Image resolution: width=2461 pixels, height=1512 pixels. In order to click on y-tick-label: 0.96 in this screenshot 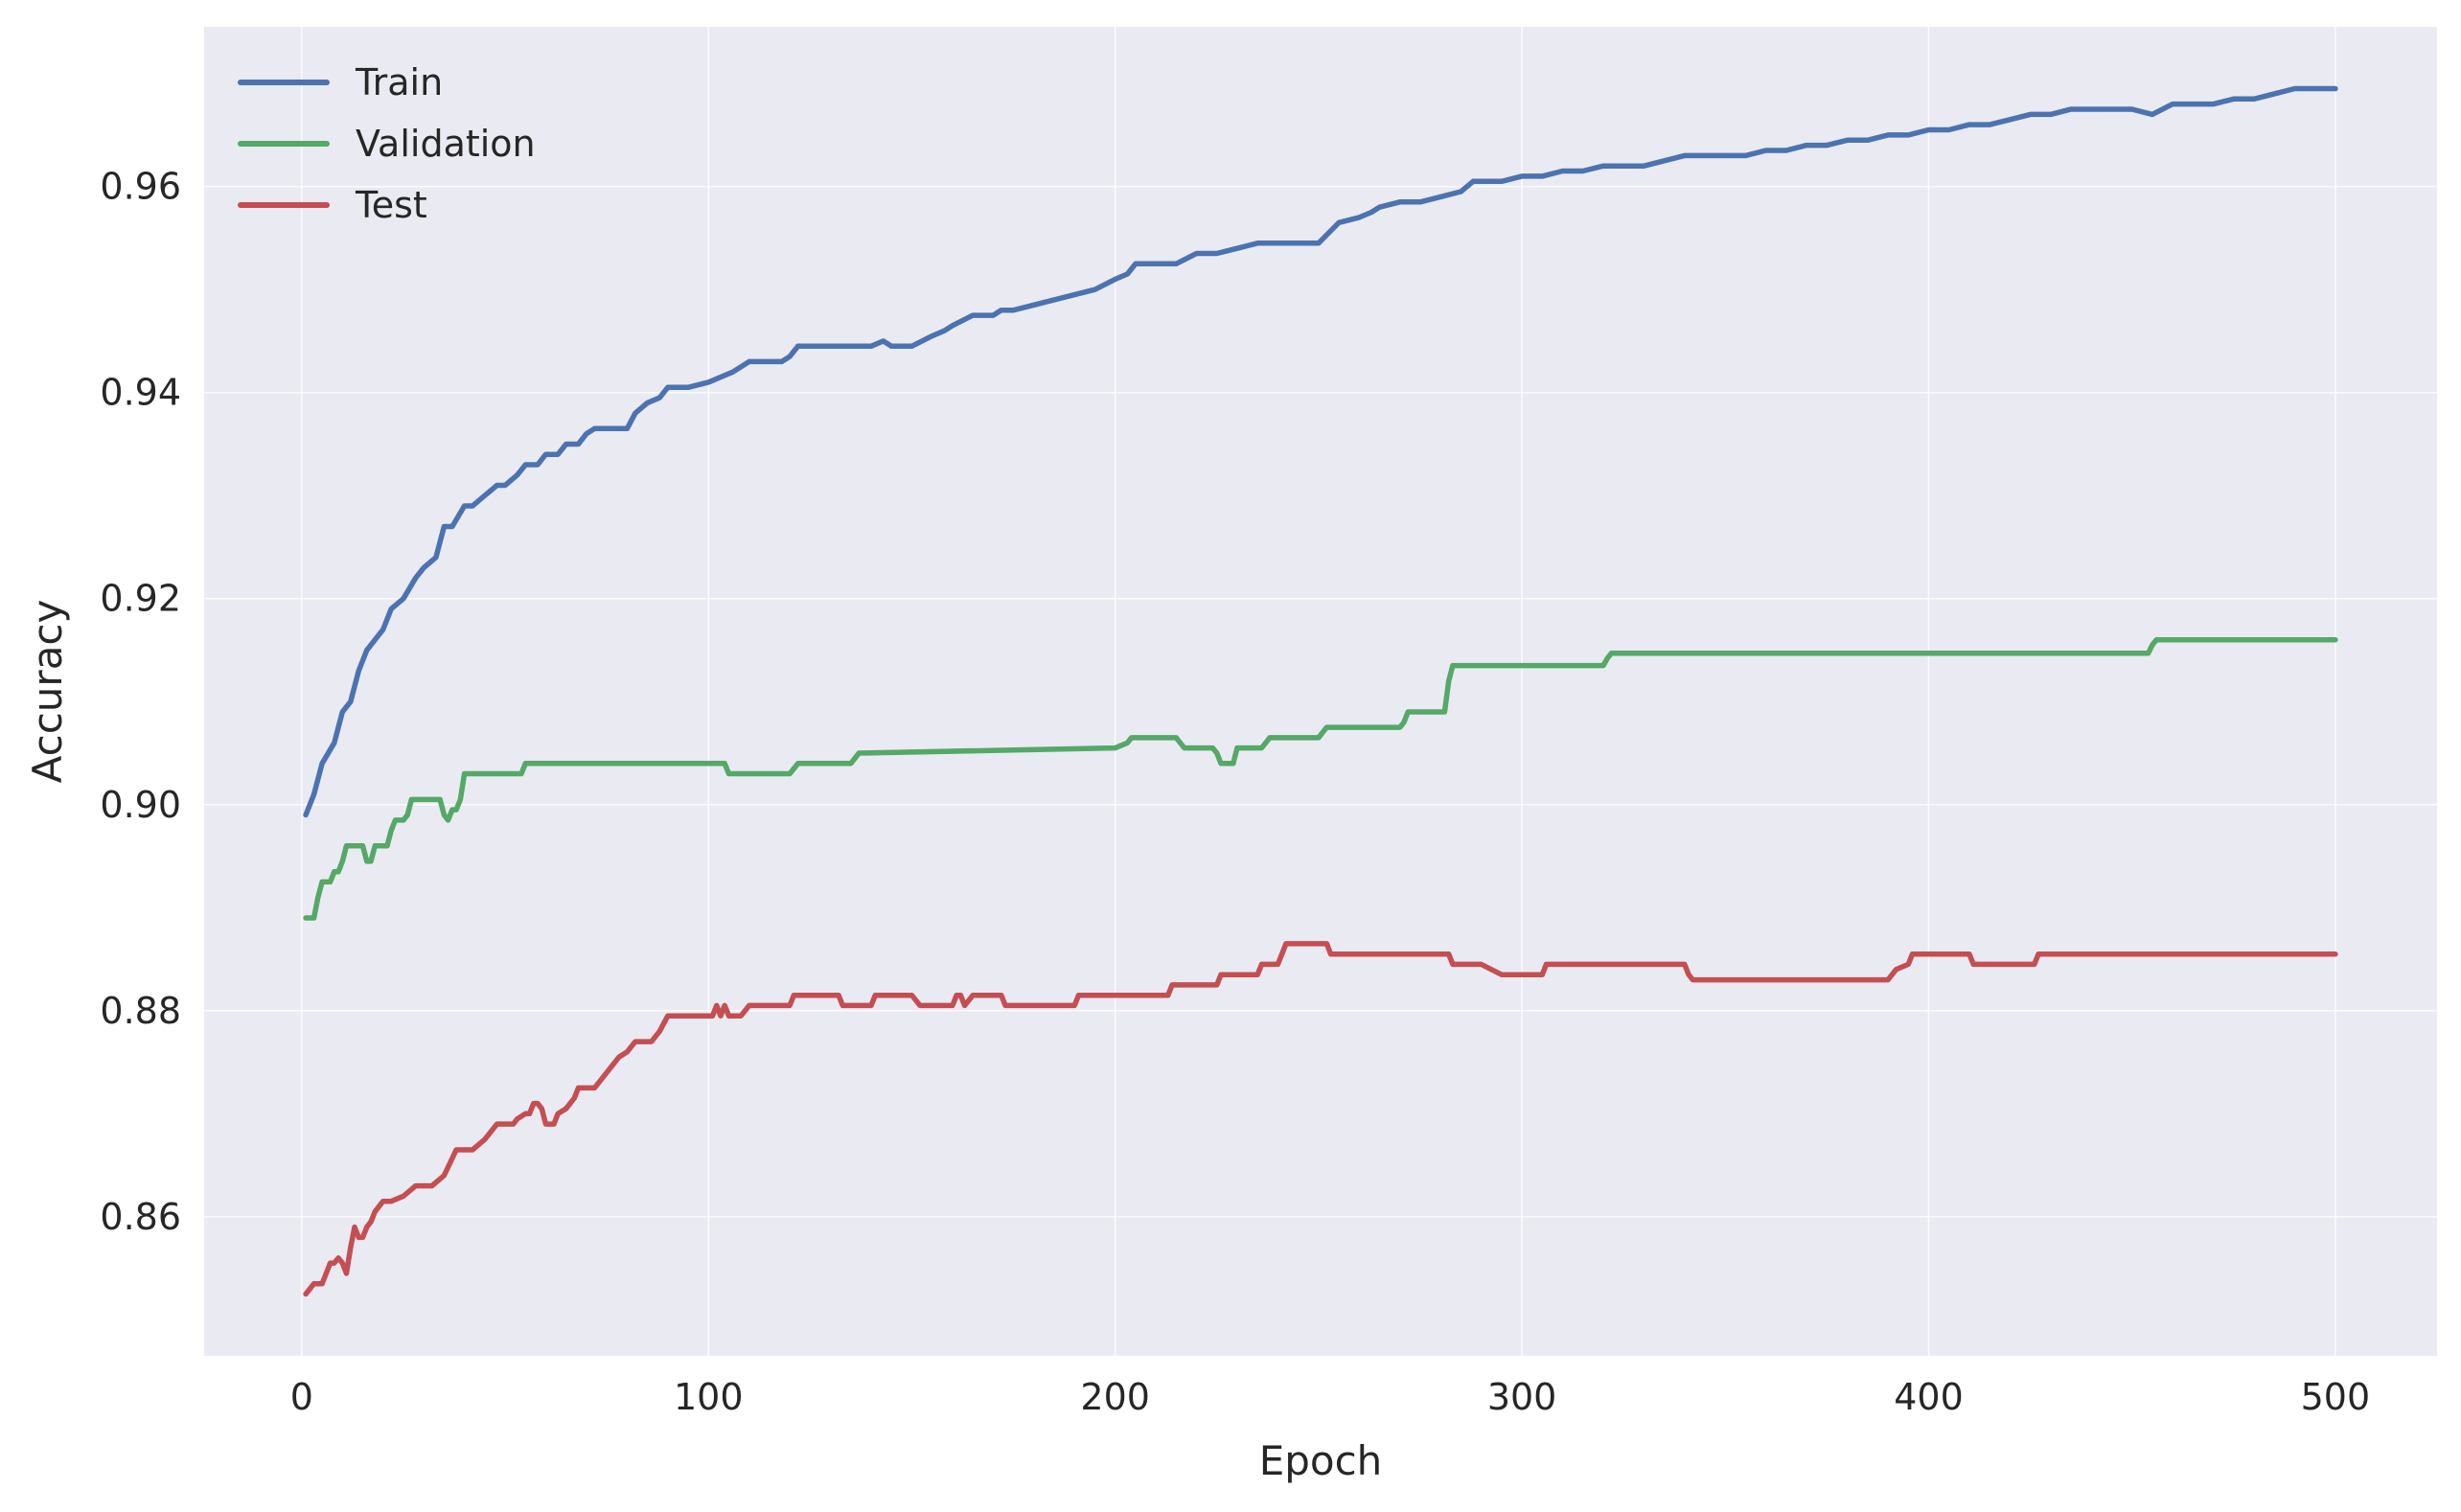, I will do `click(140, 187)`.